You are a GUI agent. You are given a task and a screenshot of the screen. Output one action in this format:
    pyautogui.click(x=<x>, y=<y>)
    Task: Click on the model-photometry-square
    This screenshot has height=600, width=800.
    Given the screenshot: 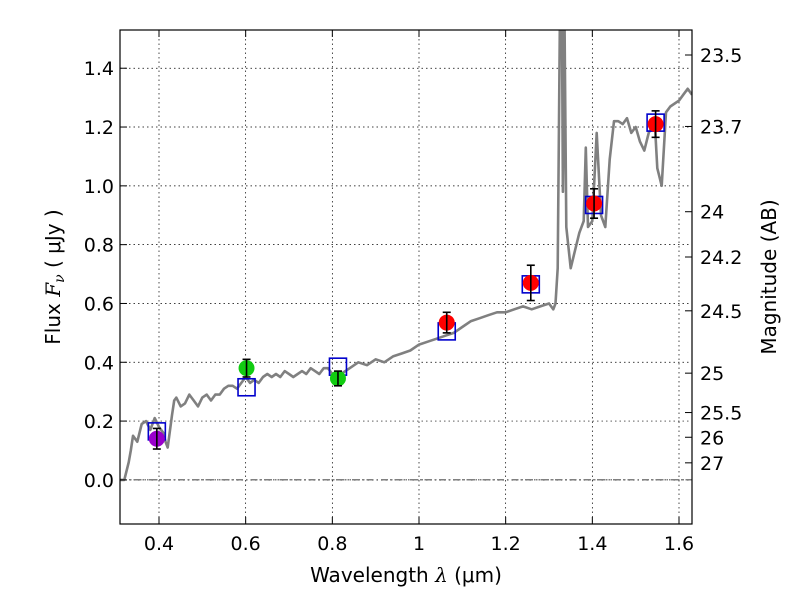 What is the action you would take?
    pyautogui.click(x=246, y=387)
    